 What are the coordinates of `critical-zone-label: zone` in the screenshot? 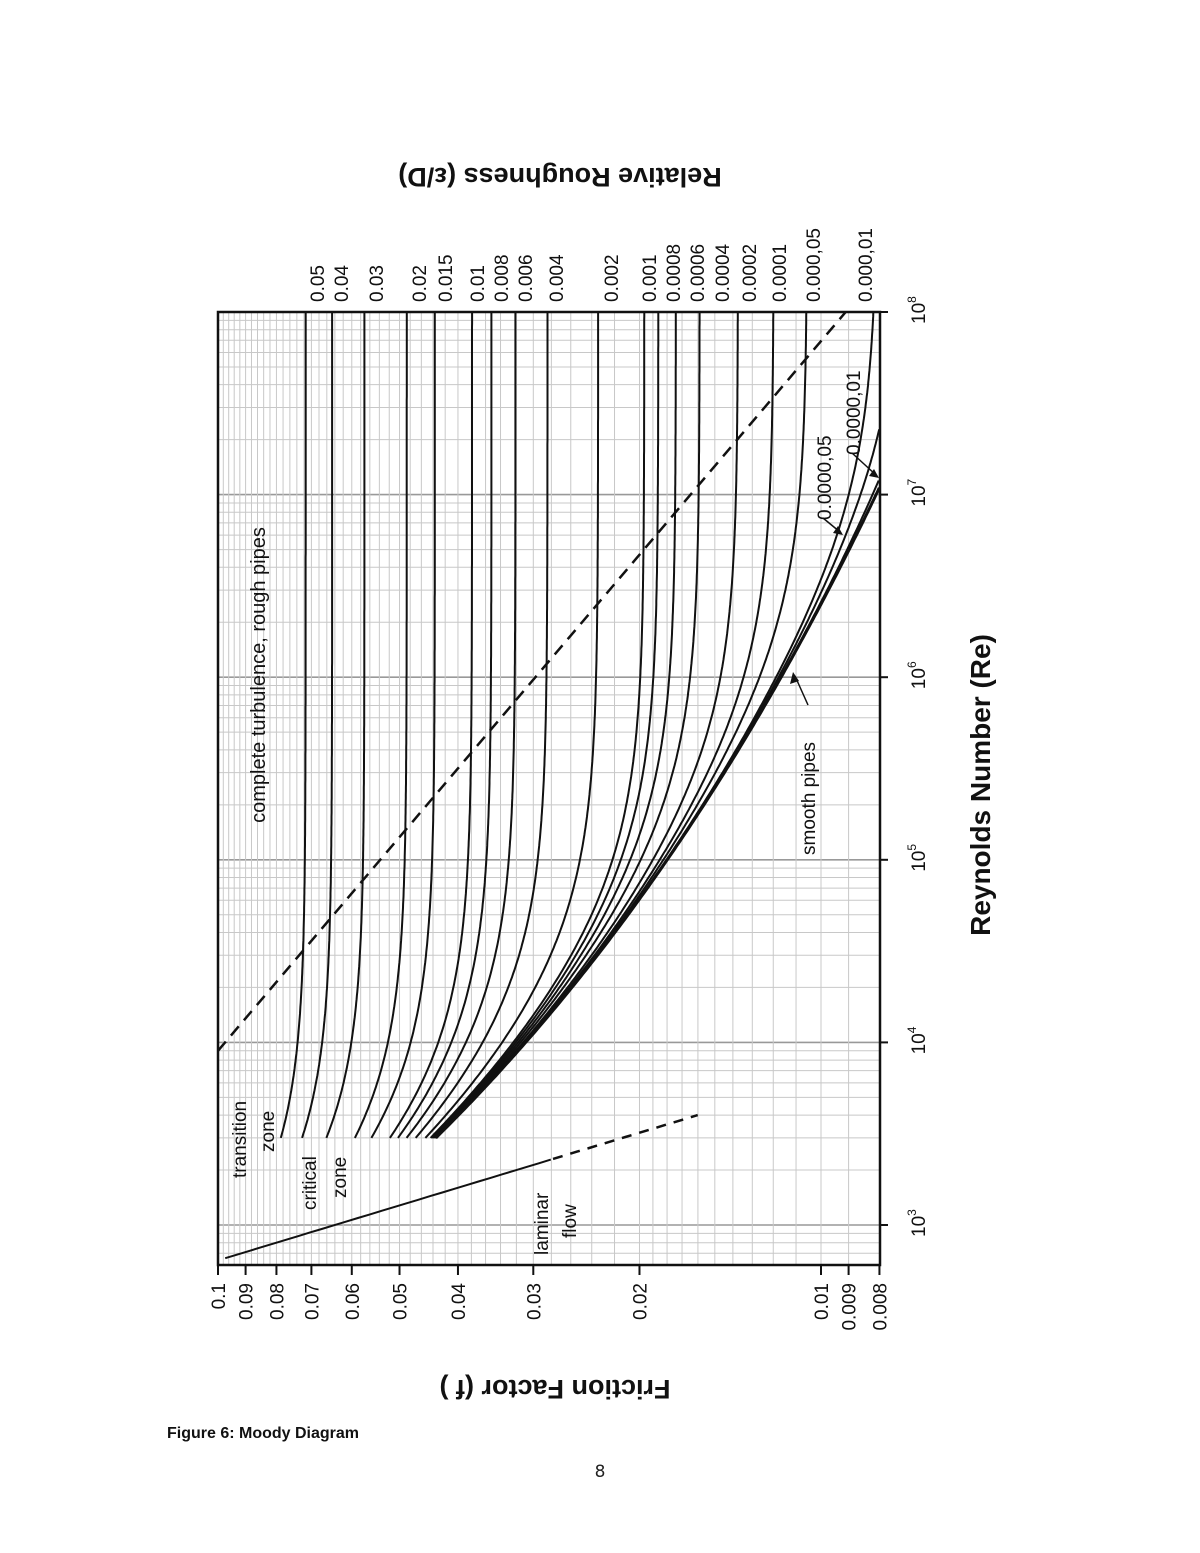 It's located at (340, 1177).